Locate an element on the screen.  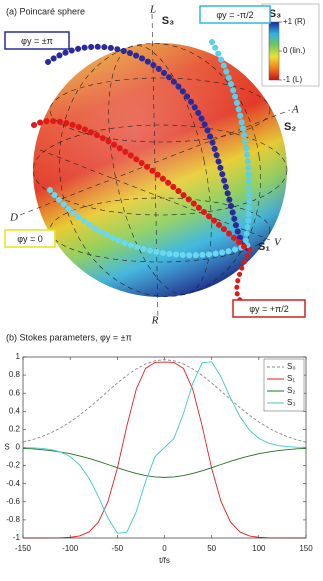
legend-frame is located at coordinates (284, 385).